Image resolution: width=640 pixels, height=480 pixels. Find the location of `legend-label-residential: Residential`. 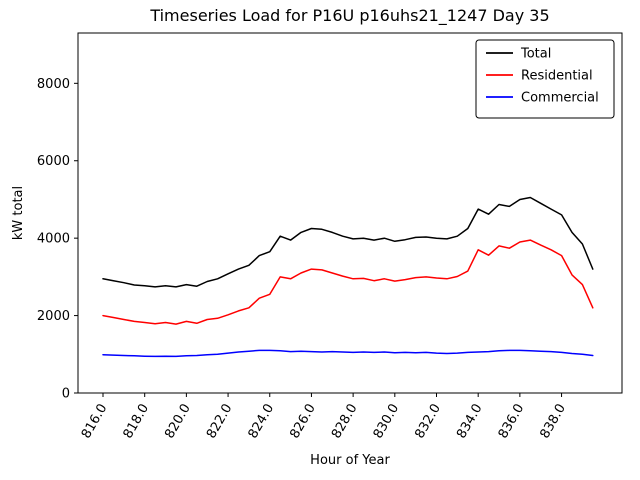

legend-label-residential: Residential is located at coordinates (557, 76).